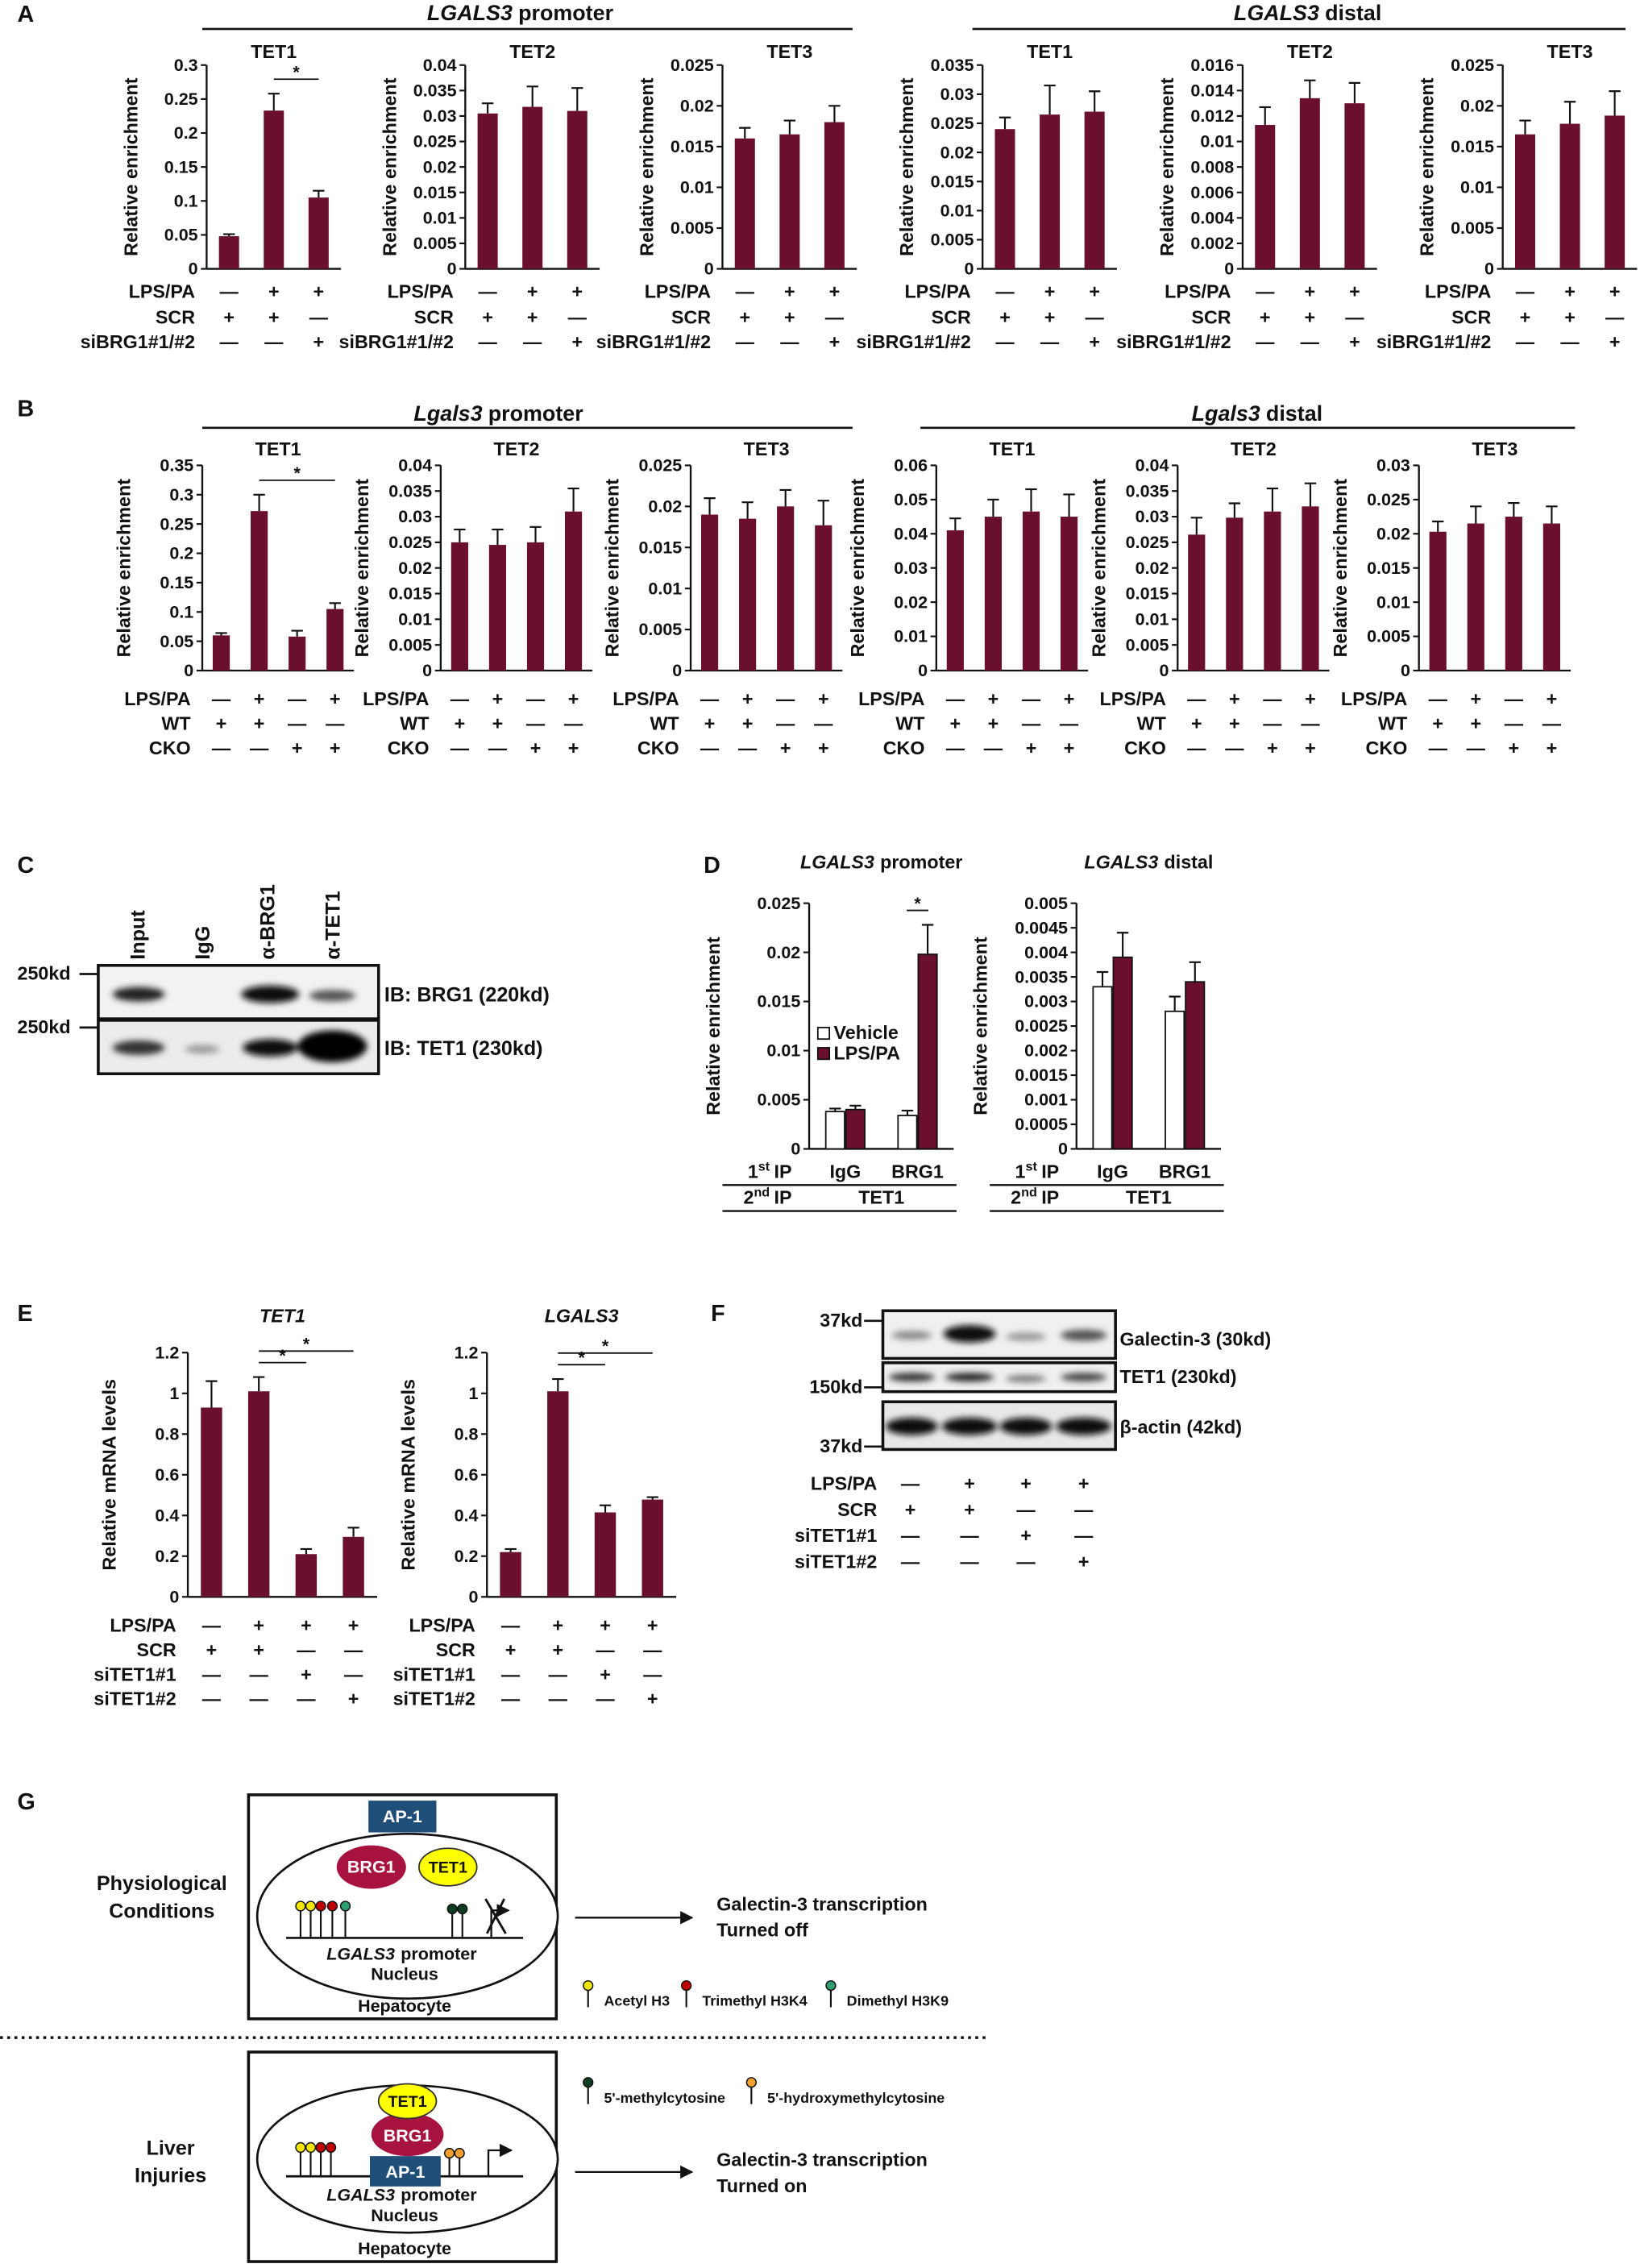 The height and width of the screenshot is (2268, 1640). I want to click on condition-name: siTET1#1, so click(134, 1674).